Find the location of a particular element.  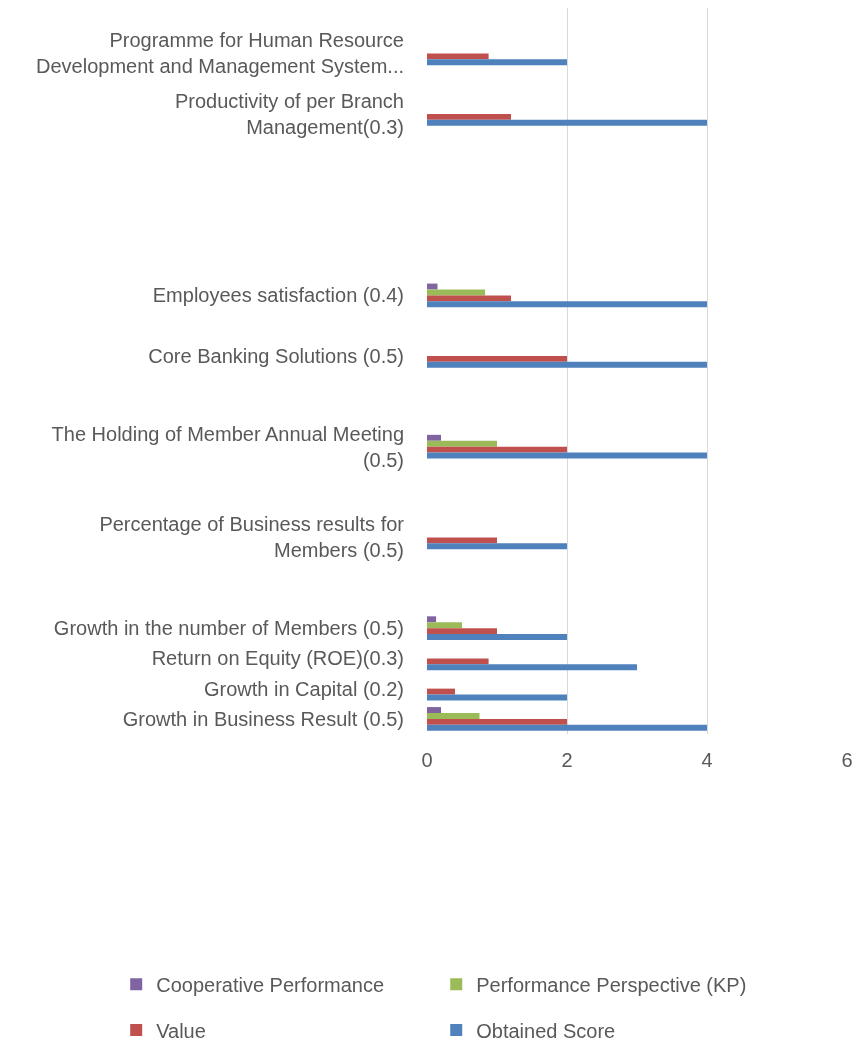

x-tick-label: 0 is located at coordinates (427, 760).